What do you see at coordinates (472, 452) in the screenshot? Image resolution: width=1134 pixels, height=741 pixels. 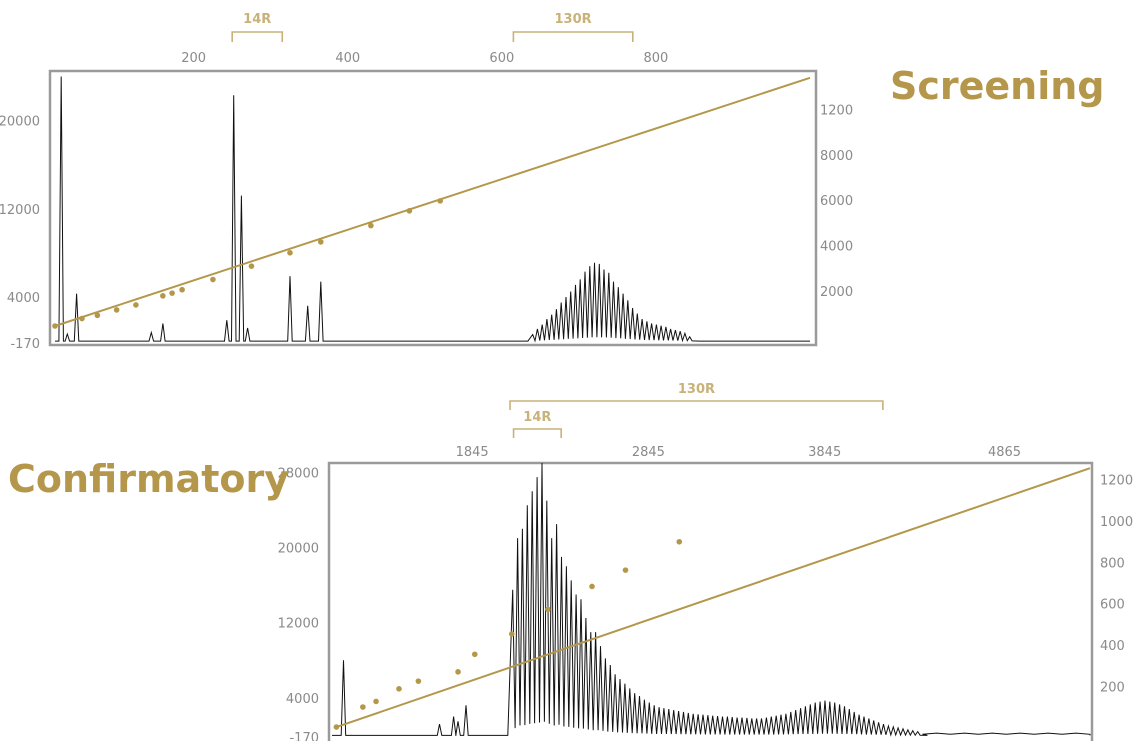 I see `x-tick-label: 1845` at bounding box center [472, 452].